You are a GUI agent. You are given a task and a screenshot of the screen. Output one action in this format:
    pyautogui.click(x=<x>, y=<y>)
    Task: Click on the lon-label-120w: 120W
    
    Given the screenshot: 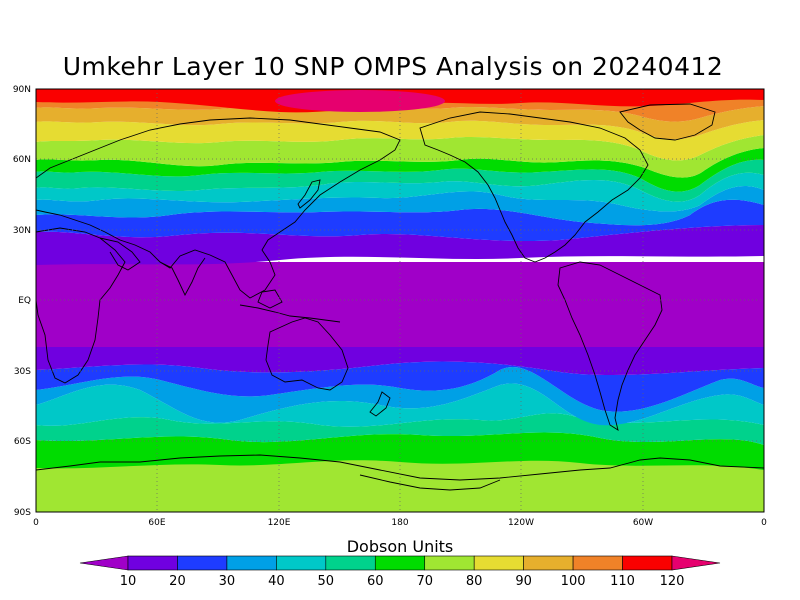 What is the action you would take?
    pyautogui.click(x=521, y=523)
    